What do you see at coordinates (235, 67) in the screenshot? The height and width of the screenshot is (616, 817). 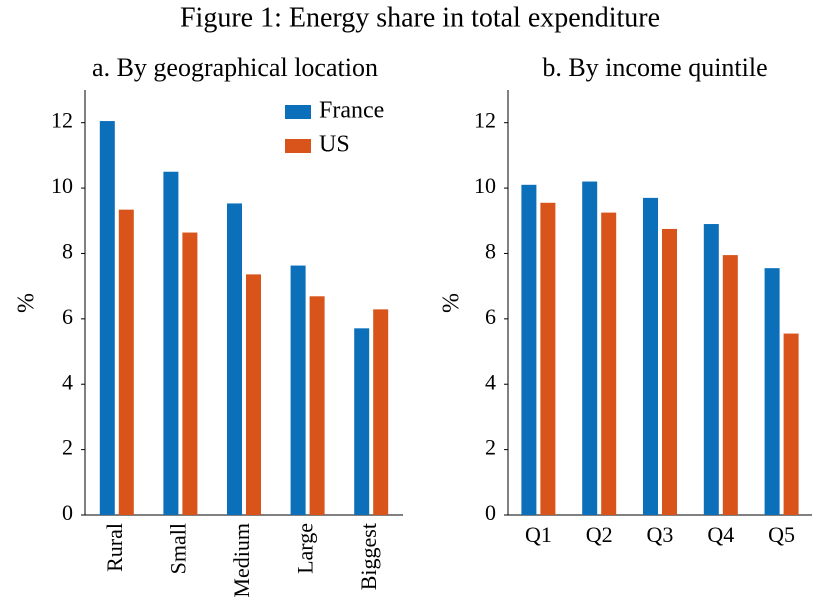 I see `panel-title: a. By geographical location` at bounding box center [235, 67].